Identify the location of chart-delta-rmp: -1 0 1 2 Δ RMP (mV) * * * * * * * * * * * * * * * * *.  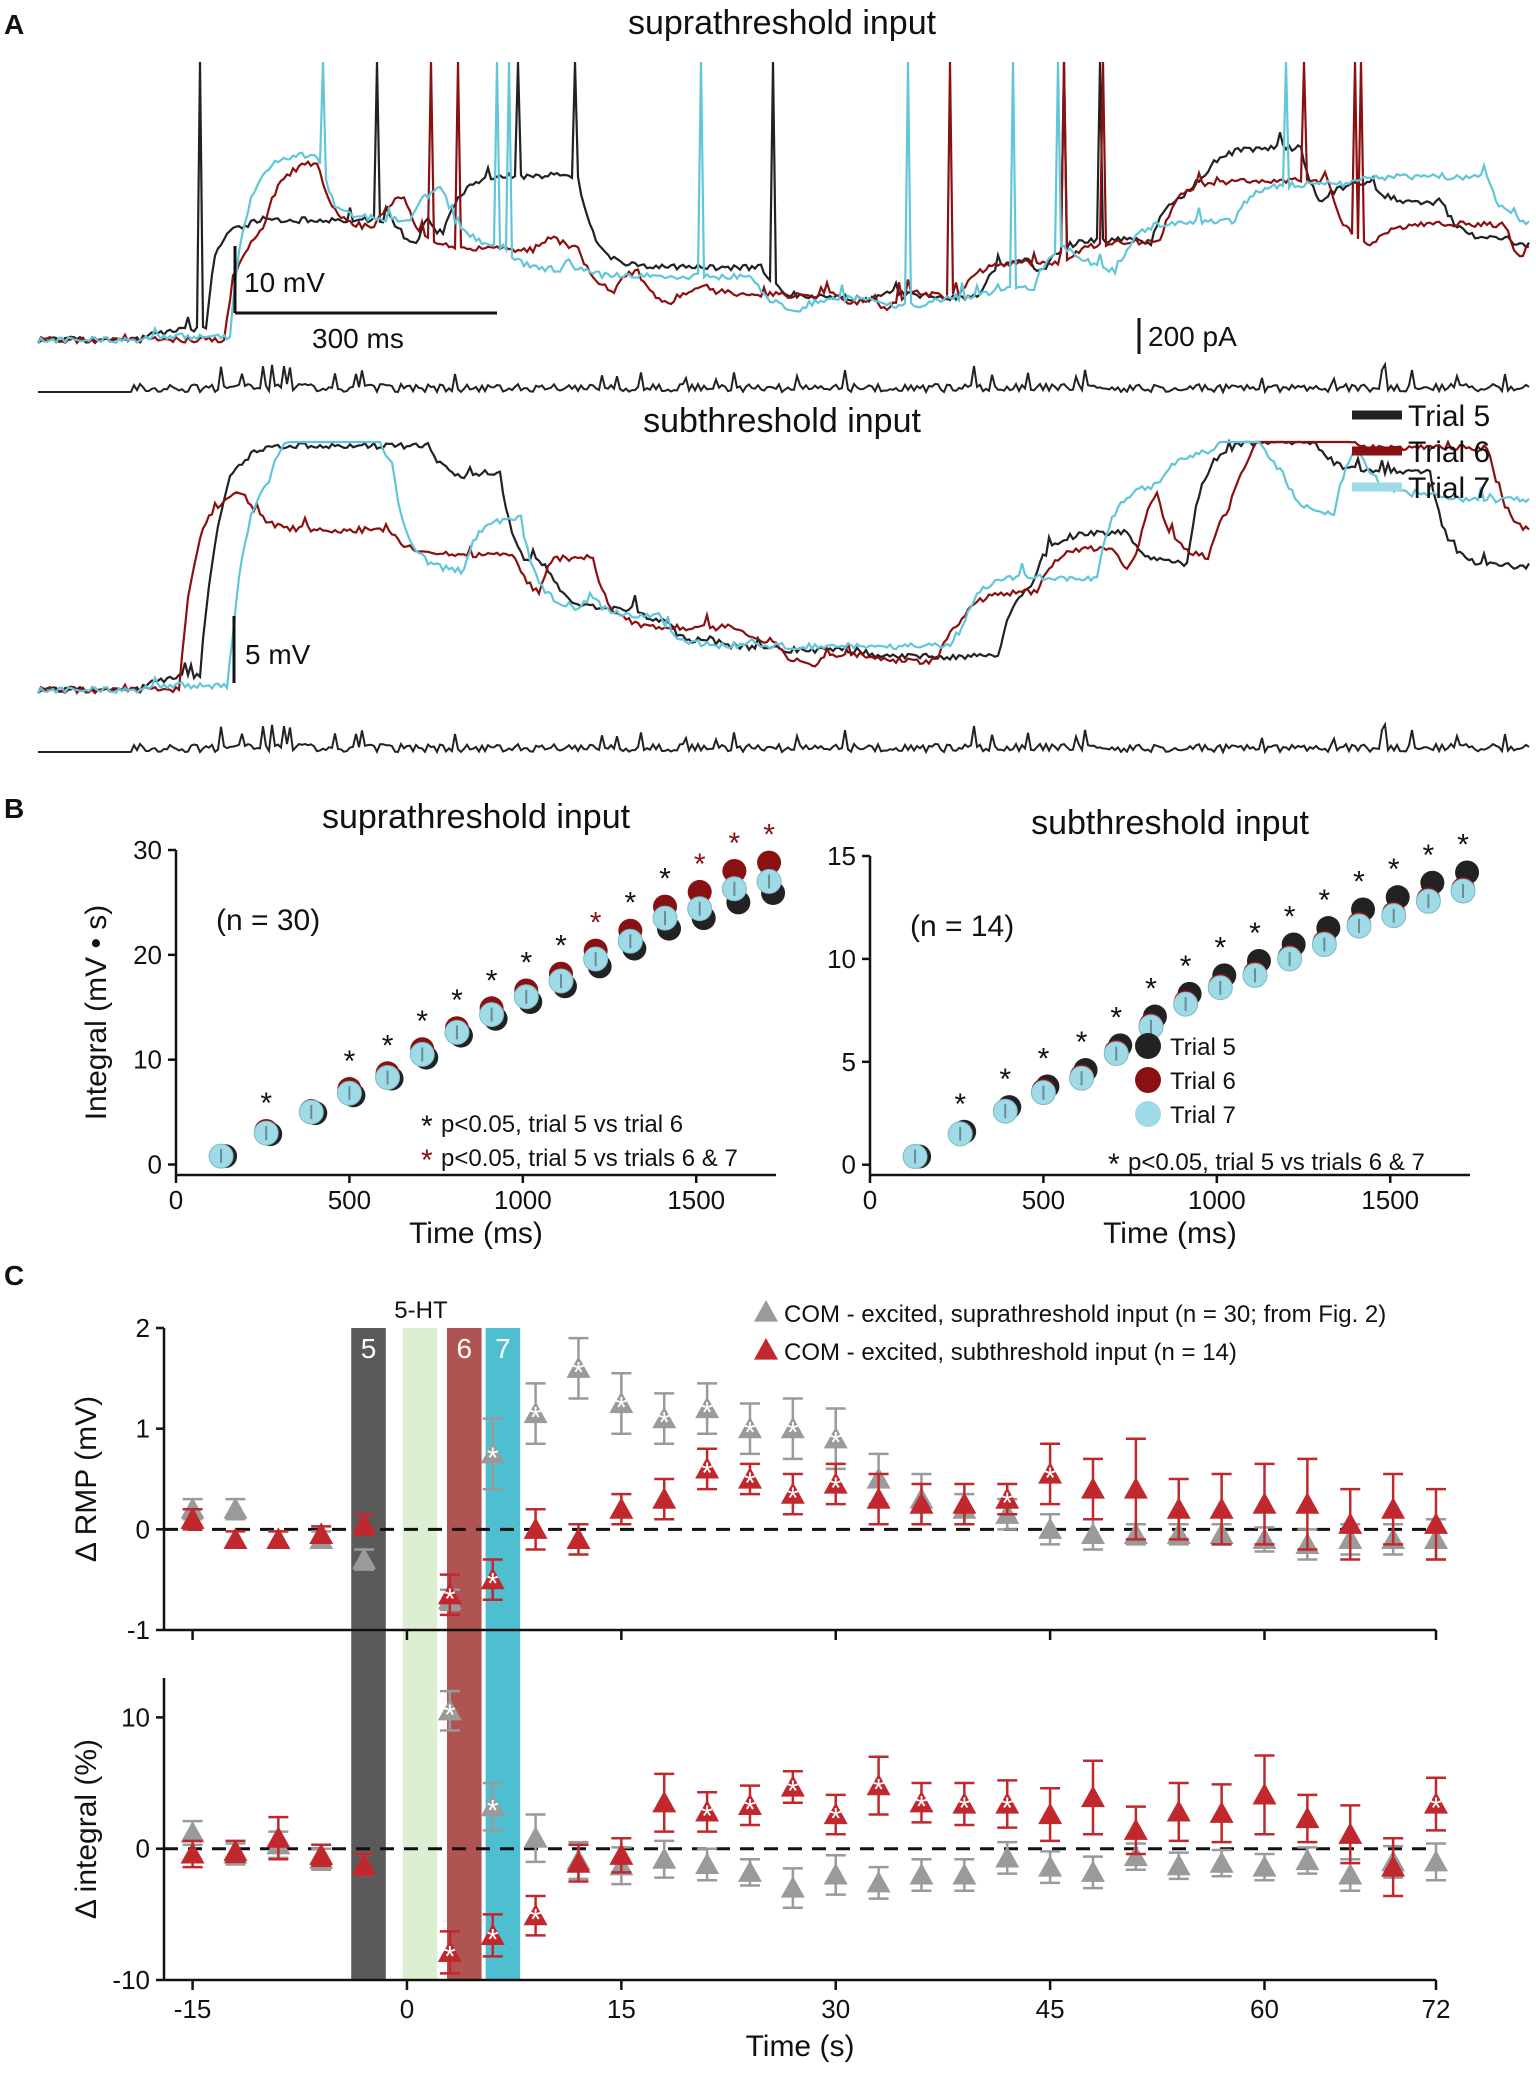
(759, 1479).